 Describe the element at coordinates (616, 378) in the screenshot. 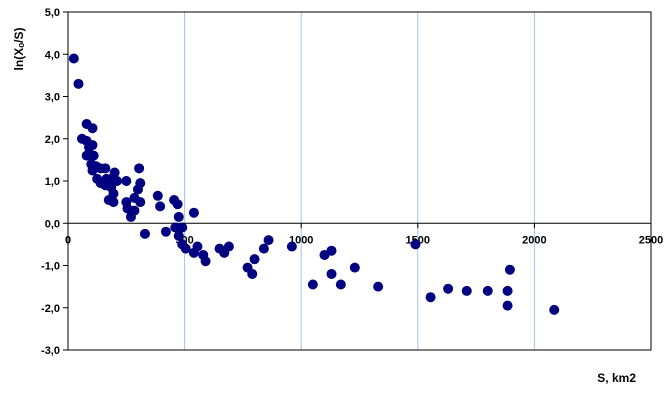

I see `x-axis-title: S, km2` at that location.